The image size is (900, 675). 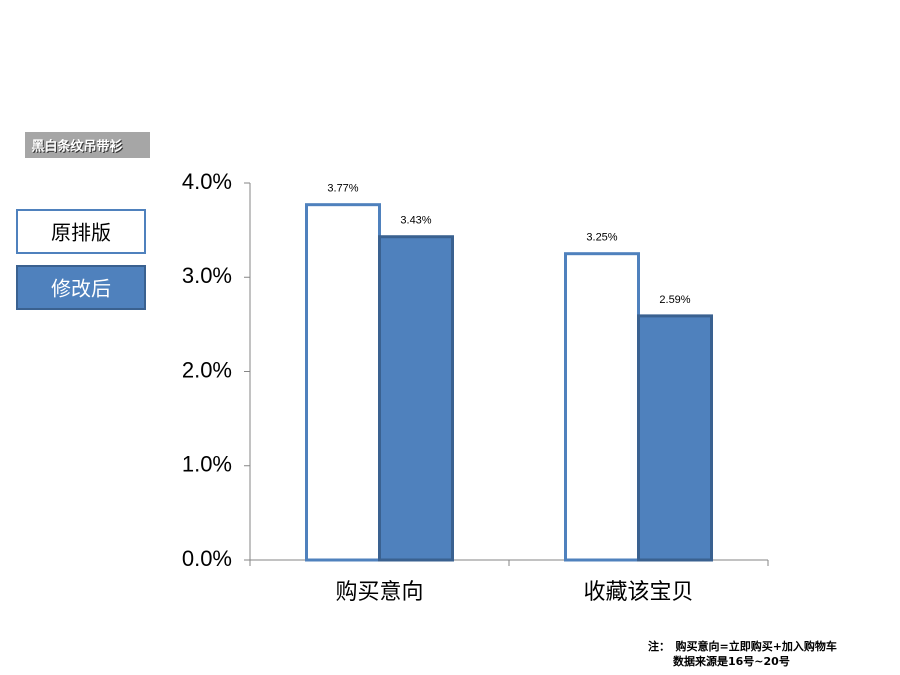 I want to click on y-tick-label: 1.0%, so click(x=207, y=464).